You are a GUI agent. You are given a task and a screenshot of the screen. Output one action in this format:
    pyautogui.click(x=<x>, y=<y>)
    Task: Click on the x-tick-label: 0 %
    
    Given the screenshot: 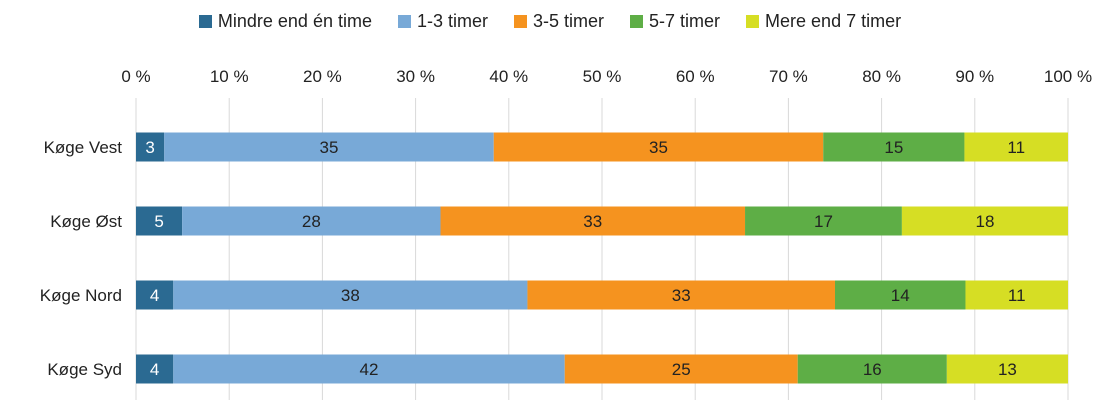 What is the action you would take?
    pyautogui.click(x=135, y=76)
    